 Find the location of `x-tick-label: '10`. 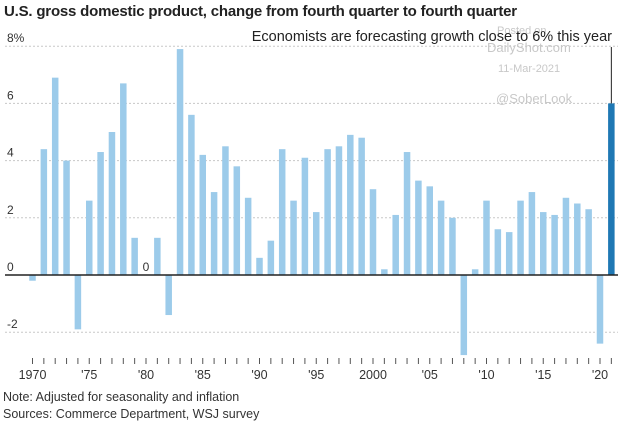

x-tick-label: '10 is located at coordinates (486, 375).